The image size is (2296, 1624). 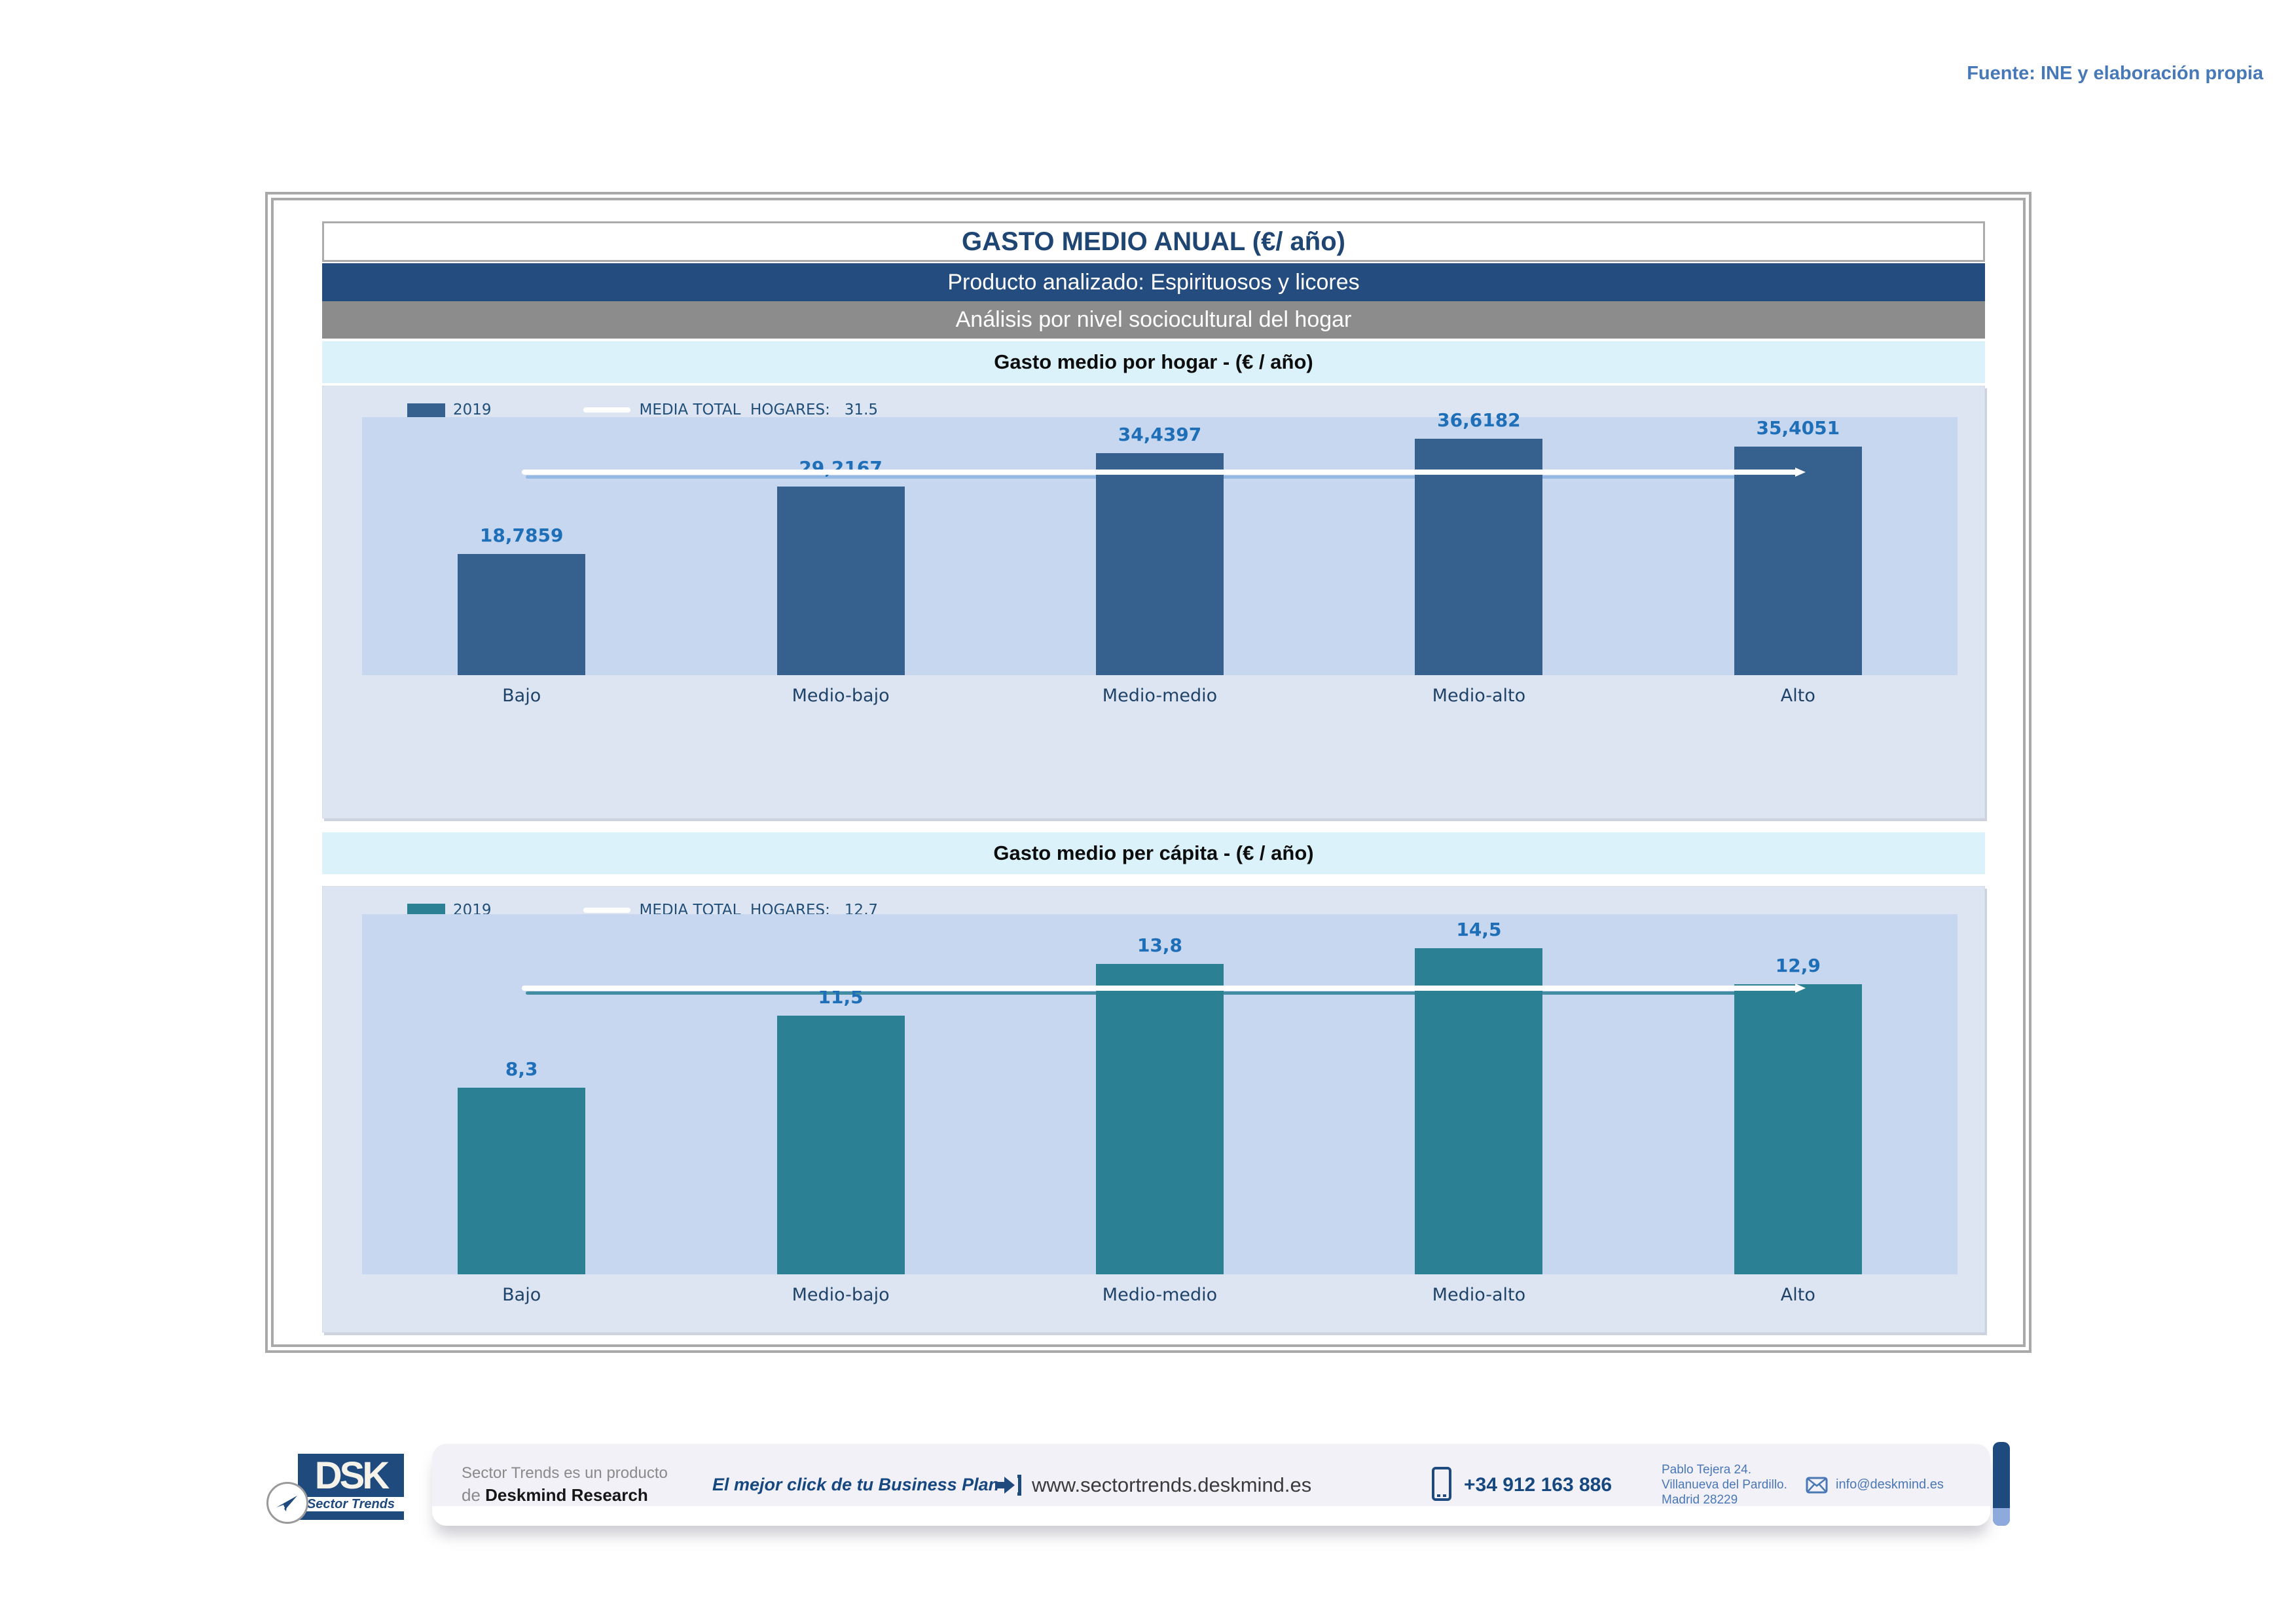 I want to click on footer-phone: +34 912 163 886, so click(x=1538, y=1484).